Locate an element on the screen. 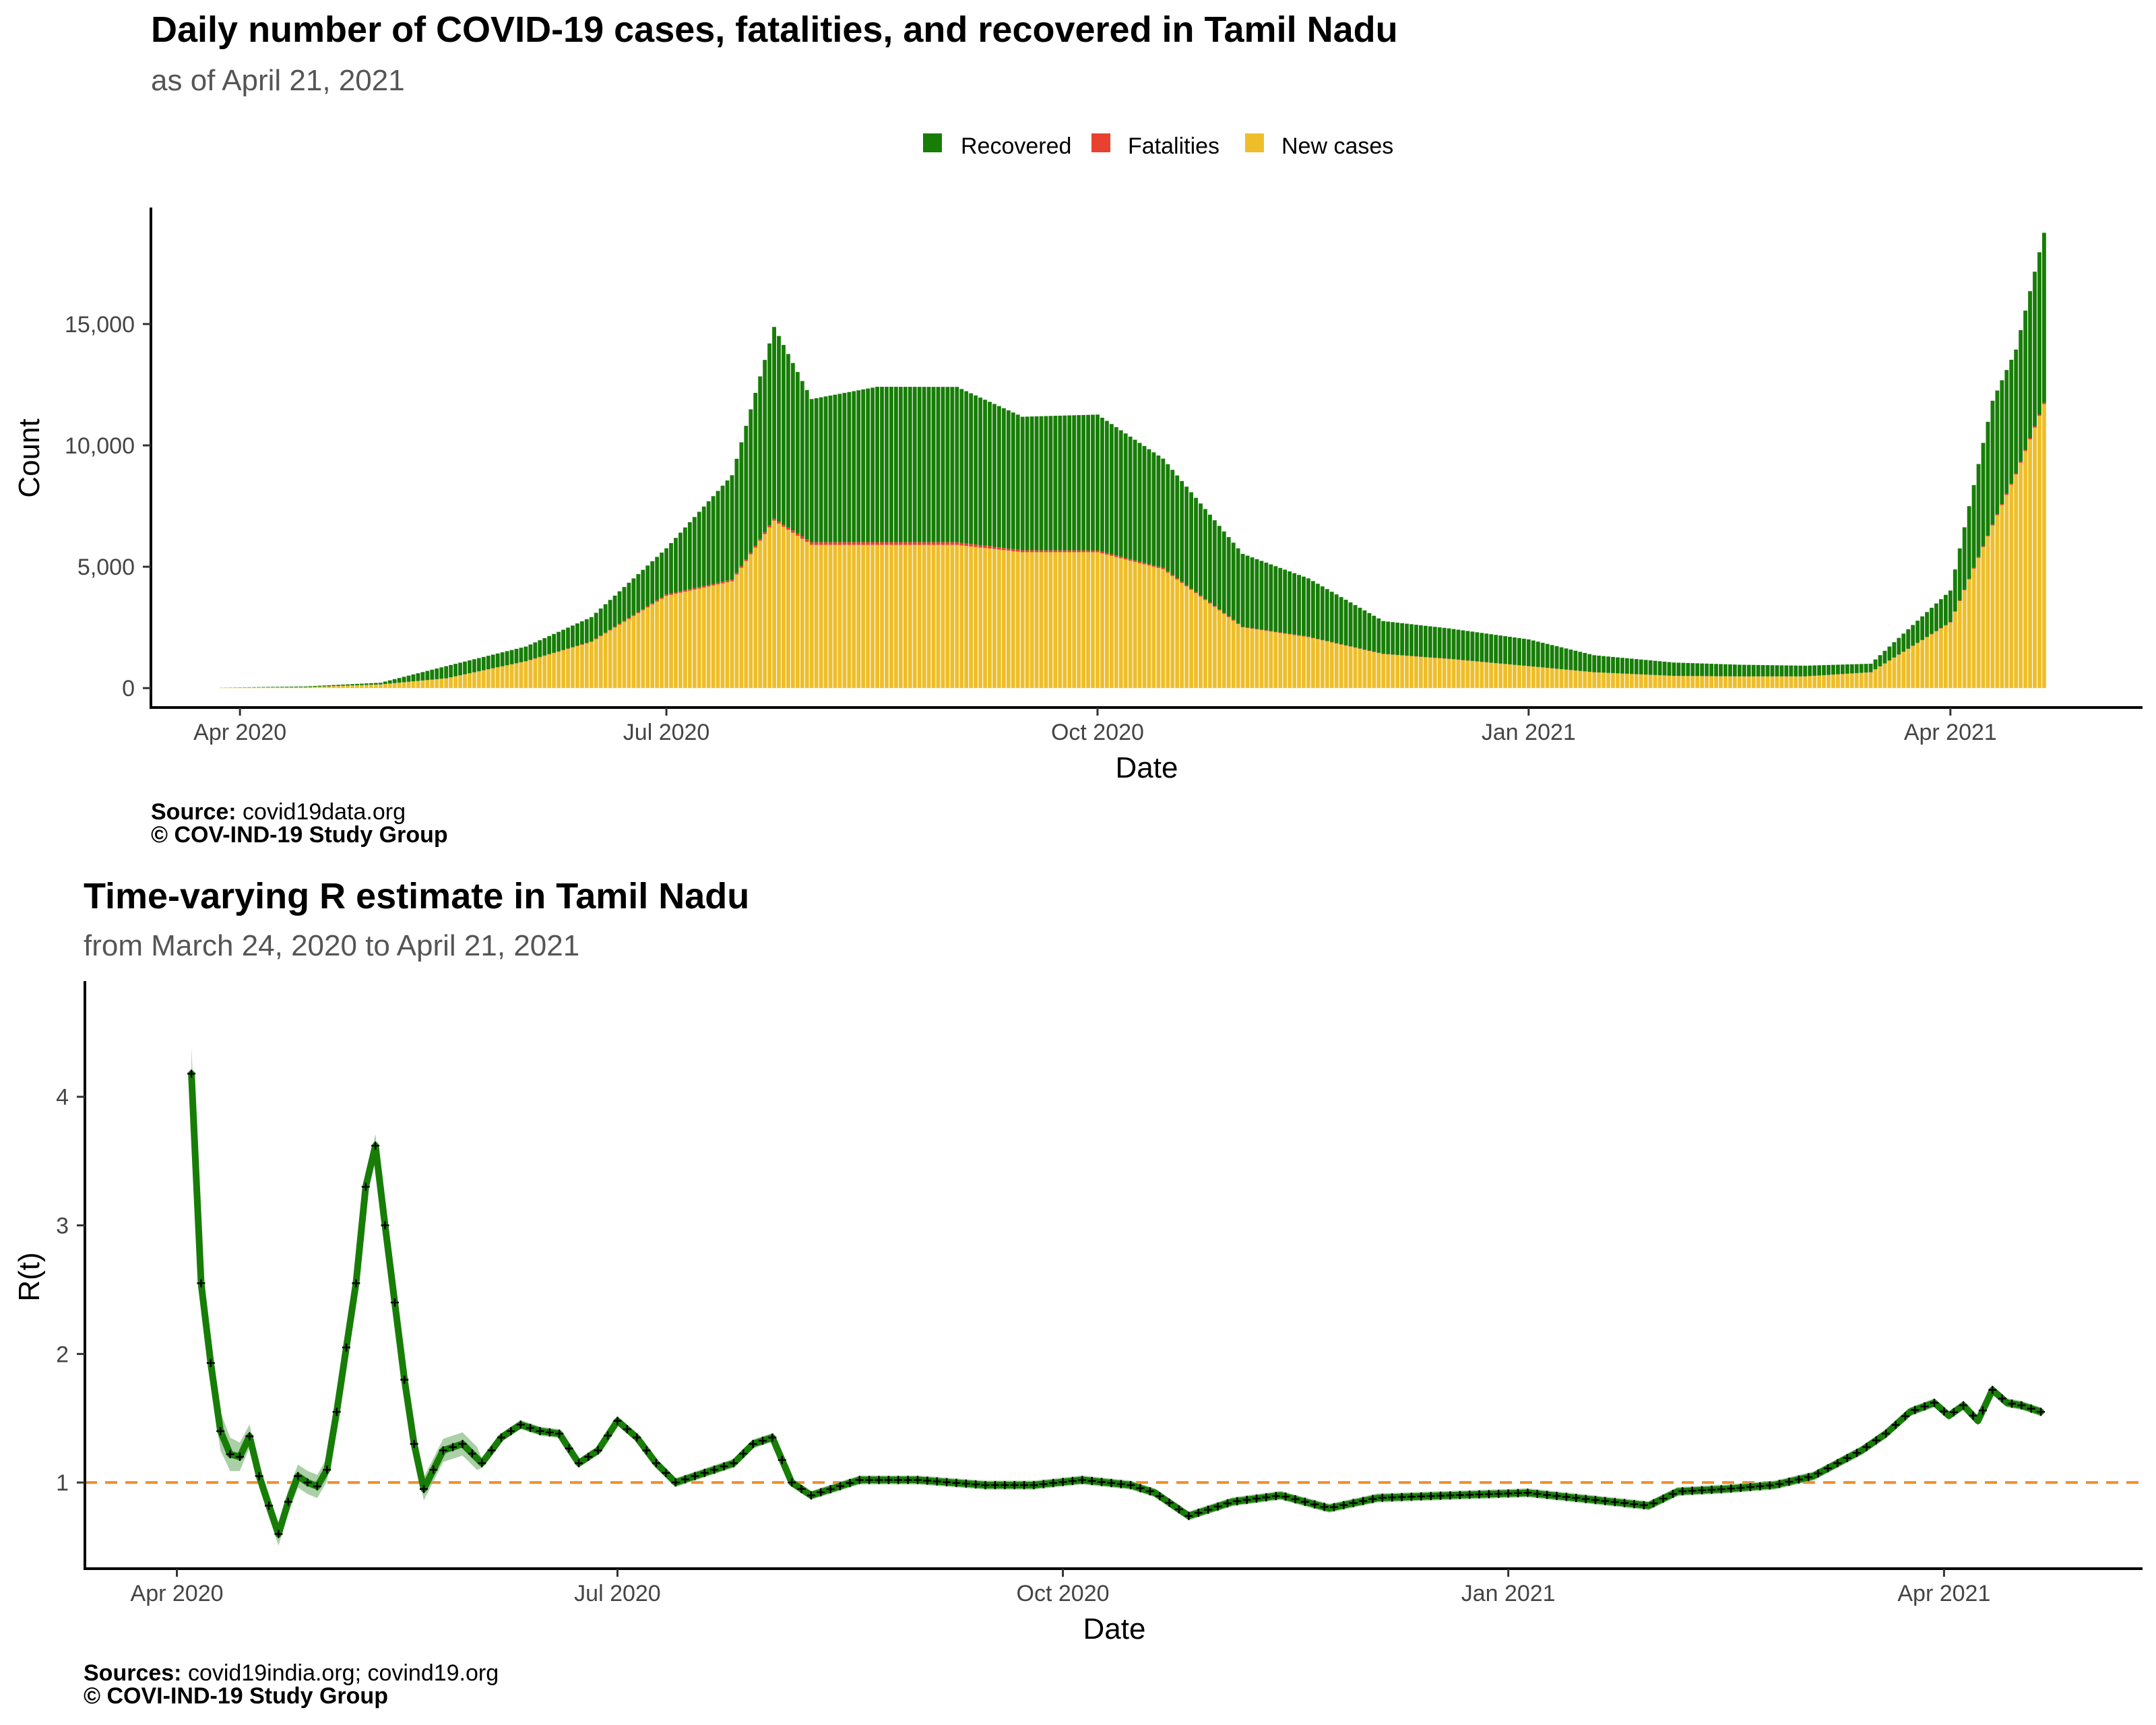 The height and width of the screenshot is (1725, 2156). x-tick-label: Apr 2021 is located at coordinates (1950, 732).